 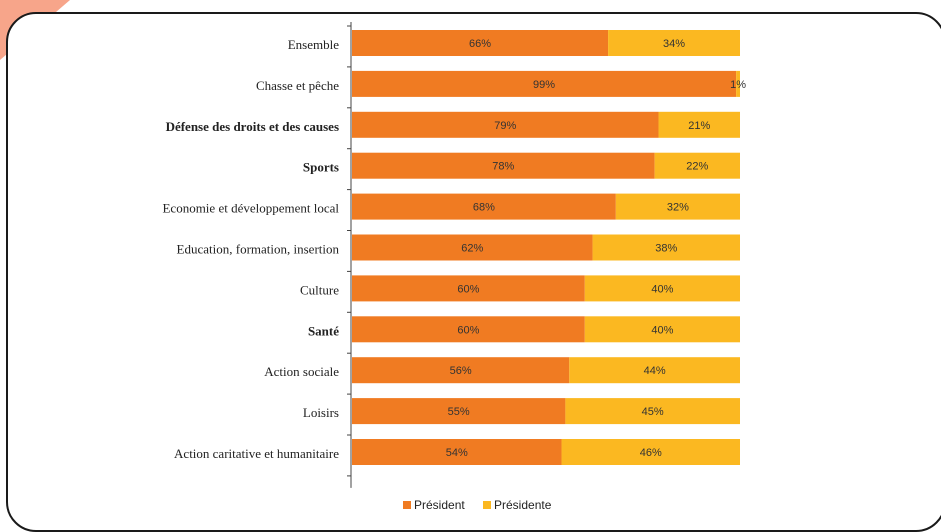 I want to click on data-label: 44%, so click(x=655, y=371).